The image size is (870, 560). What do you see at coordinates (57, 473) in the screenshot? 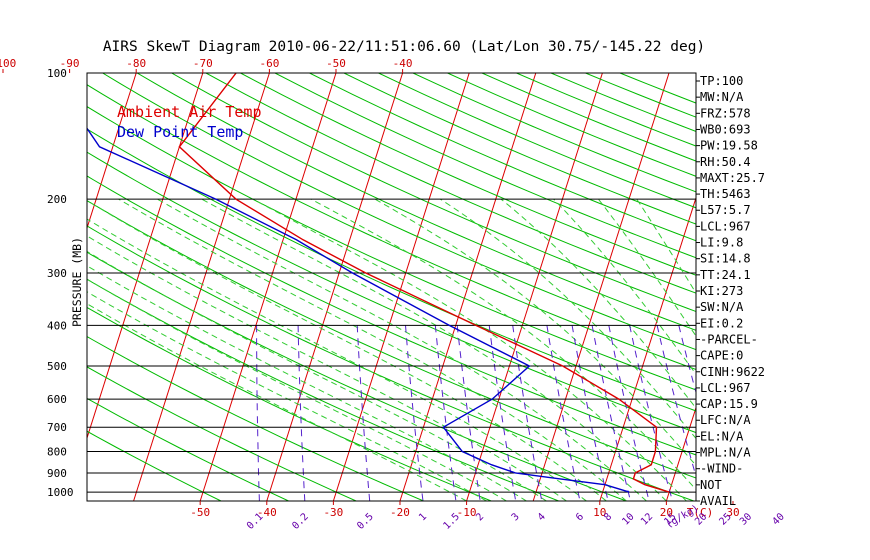
I see `pressure-tick-label: 900` at bounding box center [57, 473].